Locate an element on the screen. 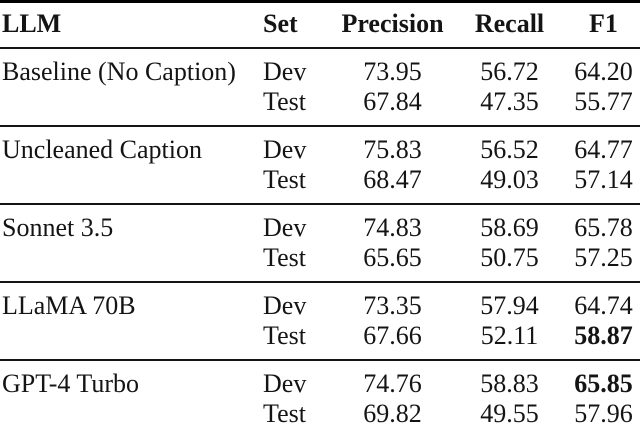 The height and width of the screenshot is (434, 640). f1-value: 64.20 is located at coordinates (603, 71).